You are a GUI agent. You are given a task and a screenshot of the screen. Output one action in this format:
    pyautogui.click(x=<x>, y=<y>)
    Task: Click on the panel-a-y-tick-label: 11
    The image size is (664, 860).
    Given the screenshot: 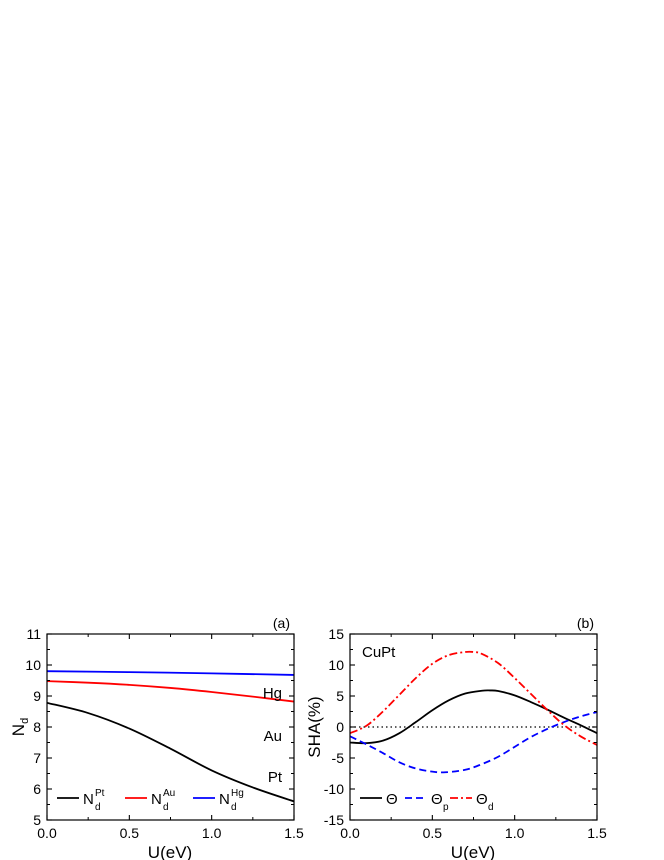 What is the action you would take?
    pyautogui.click(x=33, y=634)
    